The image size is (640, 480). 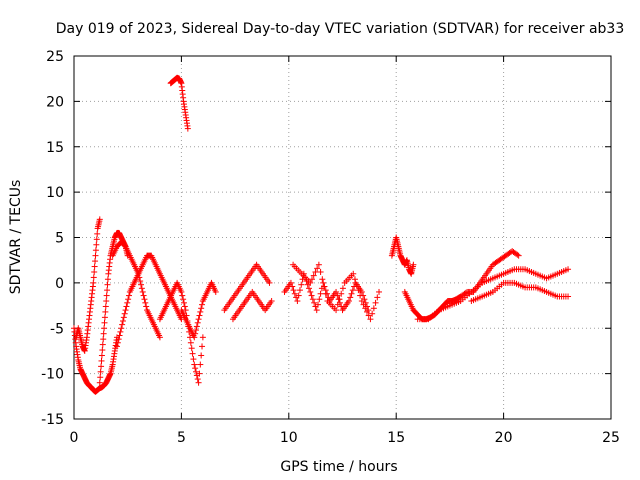 I want to click on y-tick-label: 20, so click(x=55, y=102).